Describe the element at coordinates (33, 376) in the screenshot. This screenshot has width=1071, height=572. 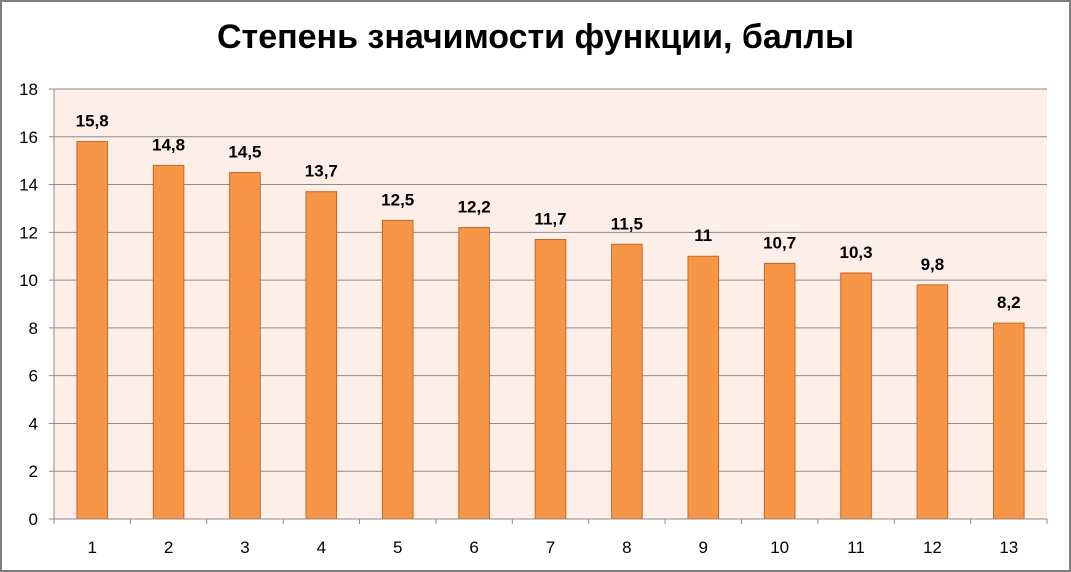
I see `y-tick-label: 6` at that location.